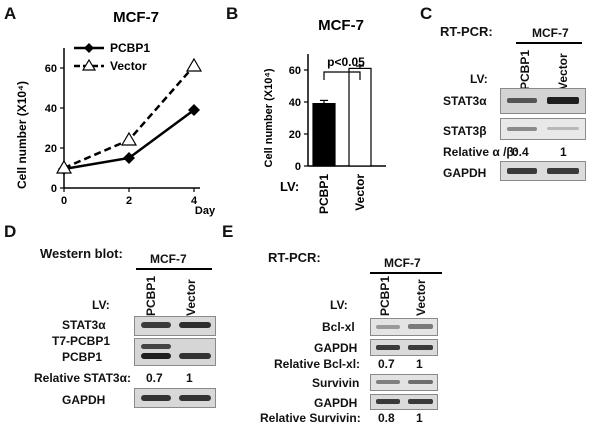 This screenshot has width=592, height=428. What do you see at coordinates (520, 152) in the screenshot?
I see `panel-c-ratio-pcbp1: 0.4` at bounding box center [520, 152].